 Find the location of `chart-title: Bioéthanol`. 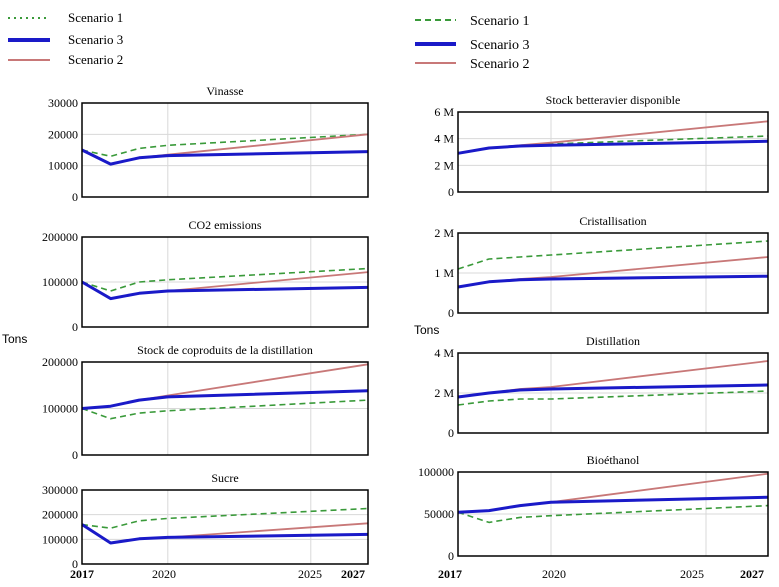

chart-title: Bioéthanol is located at coordinates (613, 460).